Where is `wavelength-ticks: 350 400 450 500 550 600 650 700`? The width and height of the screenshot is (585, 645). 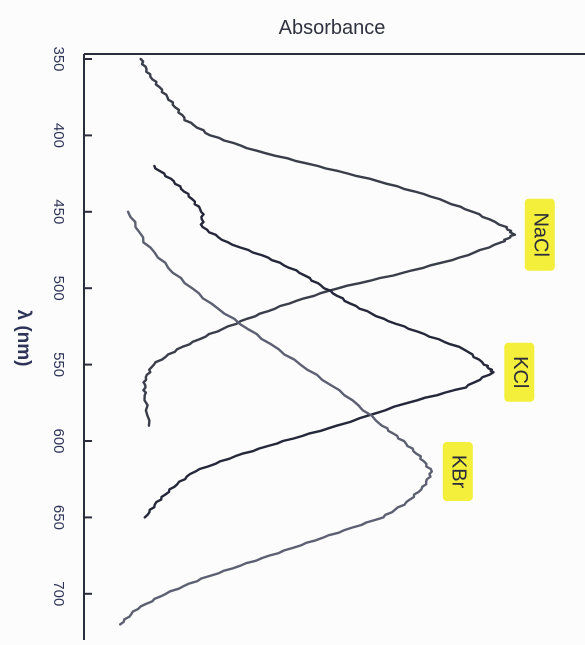
wavelength-ticks: 350 400 450 500 550 600 650 700 is located at coordinates (71, 326).